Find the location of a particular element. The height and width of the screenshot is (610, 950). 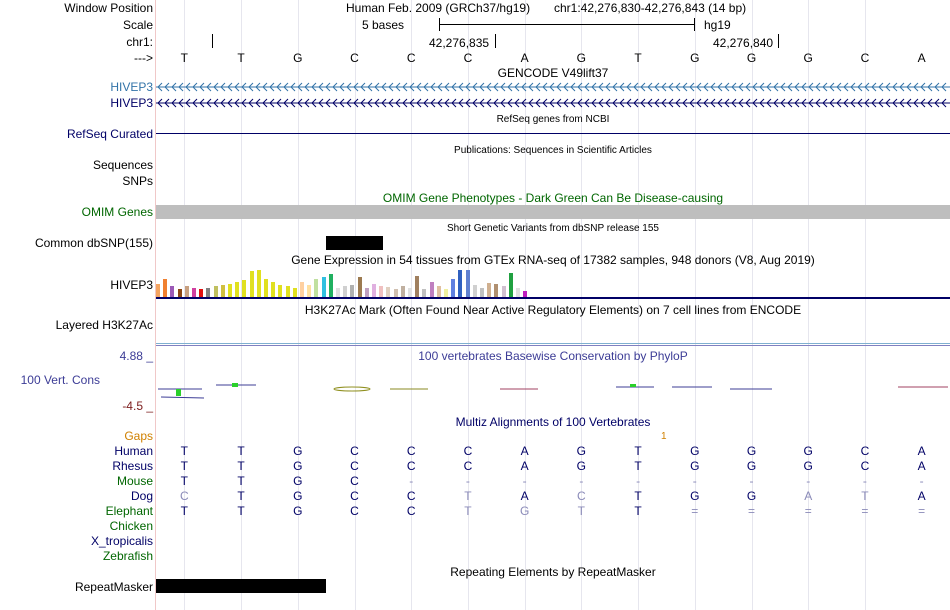

gtex-bar-graph is located at coordinates (553, 282).